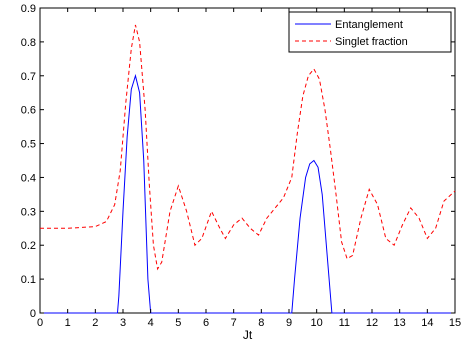  I want to click on legend: Entanglement Singlet fraction, so click(370, 32).